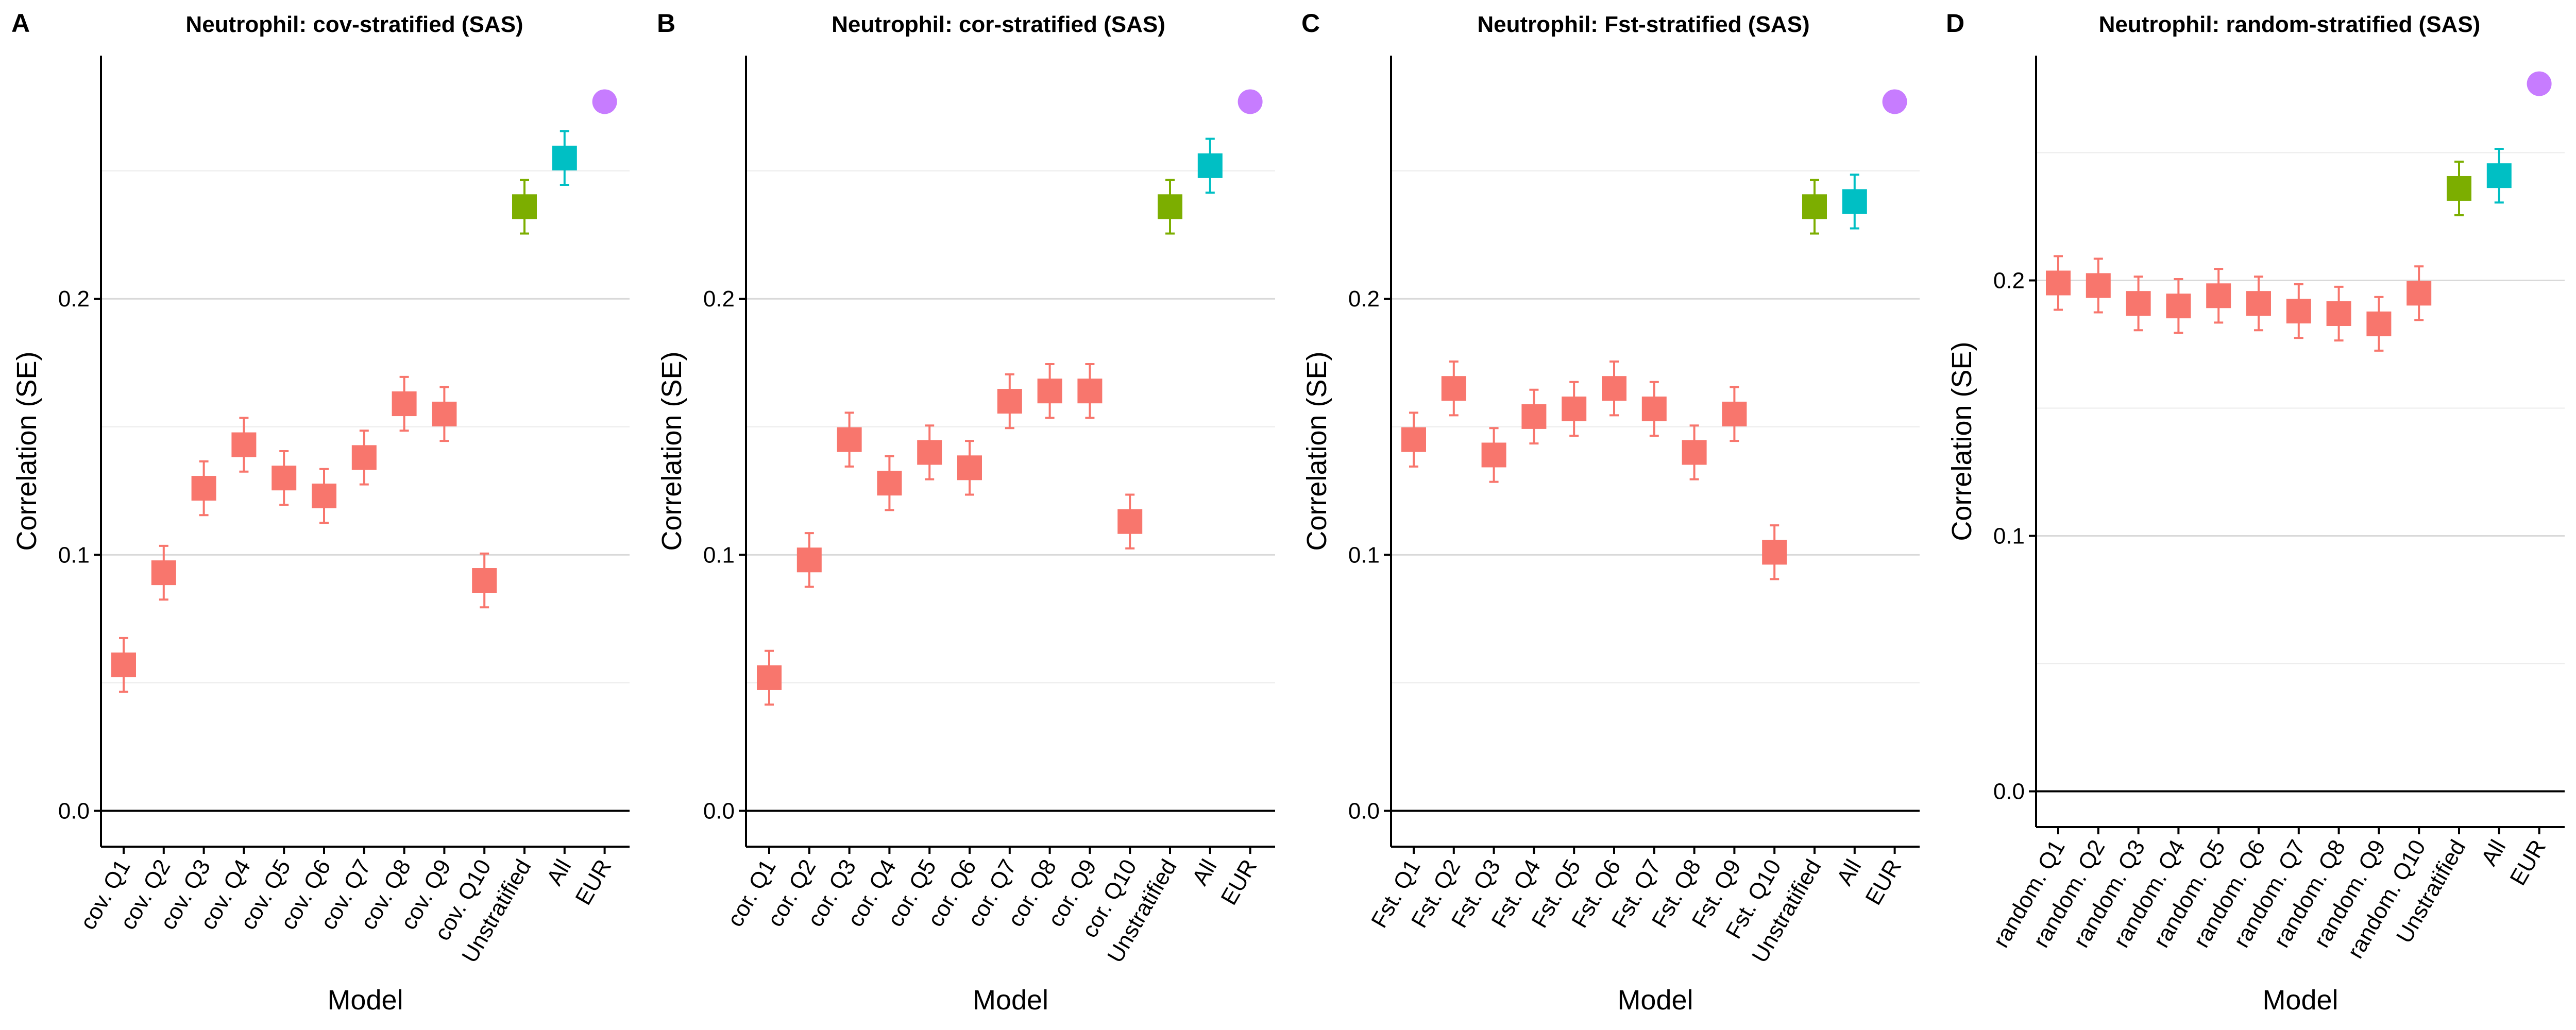  What do you see at coordinates (1310, 24) in the screenshot?
I see `panel-letter: C` at bounding box center [1310, 24].